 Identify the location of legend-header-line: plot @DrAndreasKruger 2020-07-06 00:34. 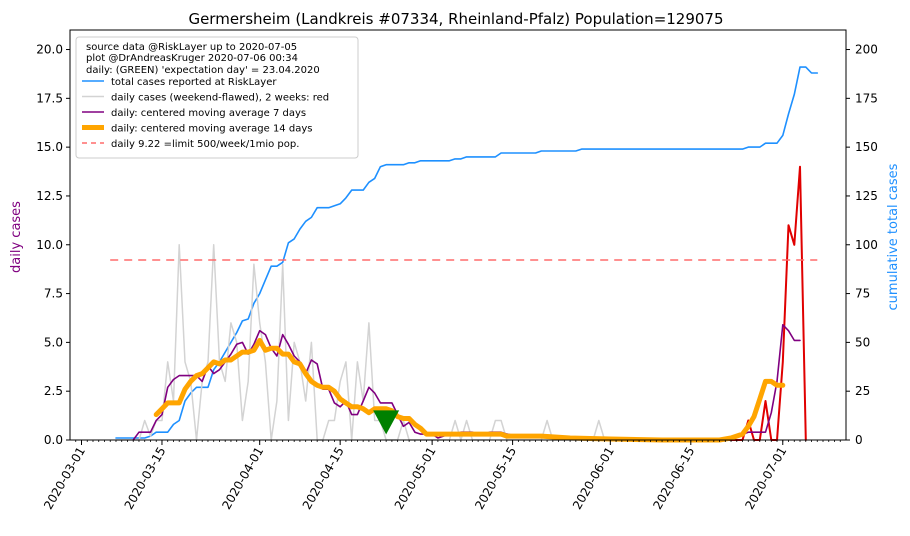
(192, 58).